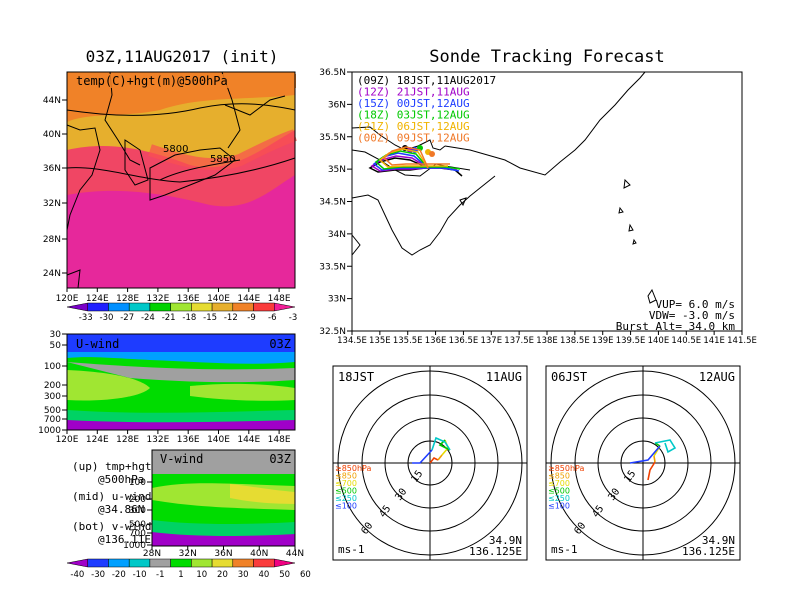  I want to click on vwind-y-tick: 500, so click(137, 525).